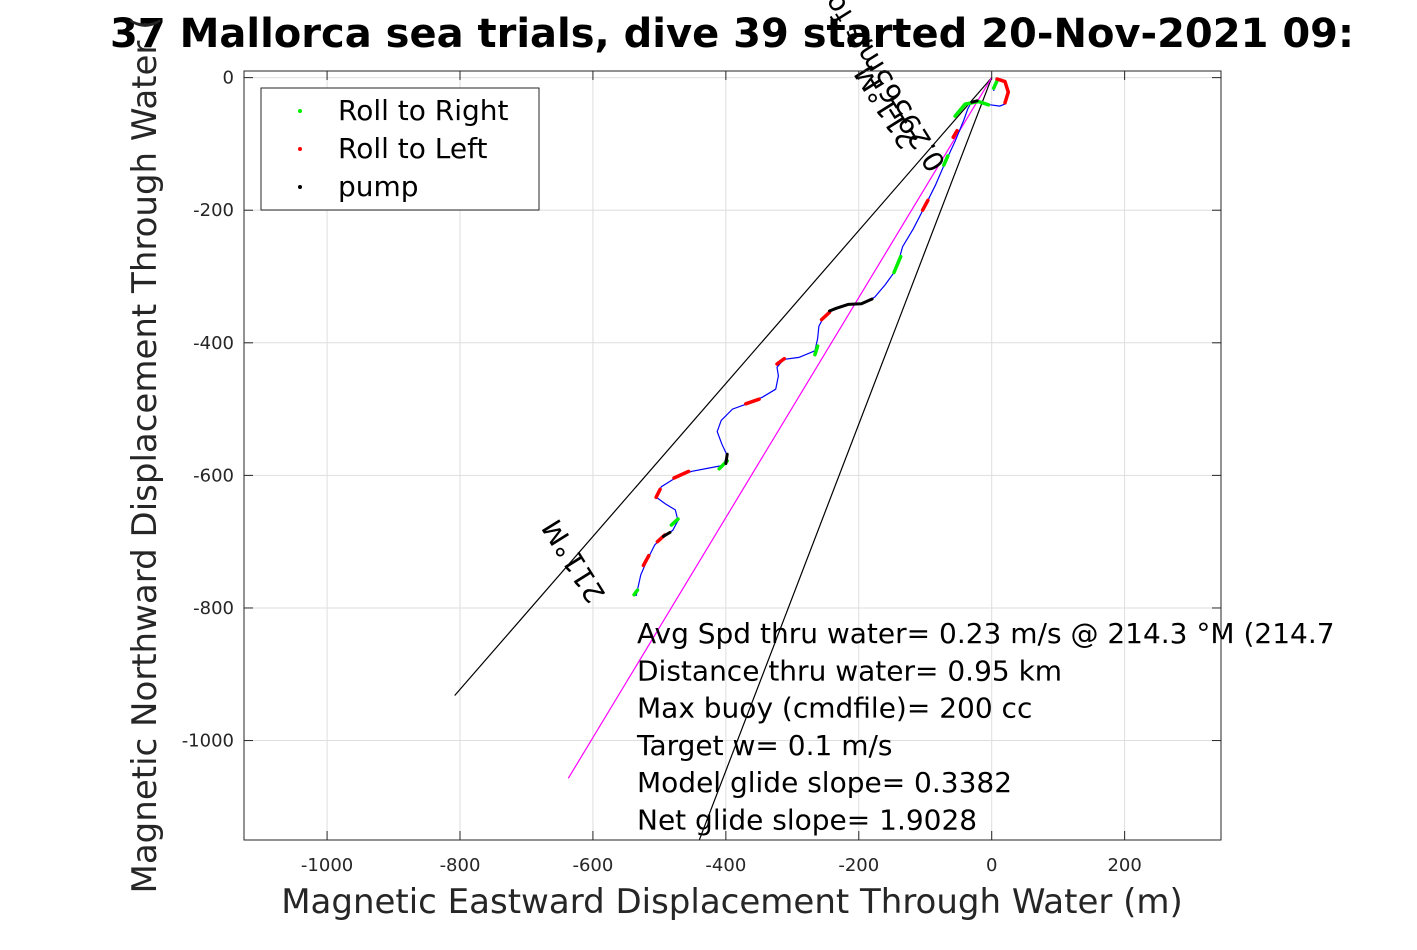  I want to click on x-tick-label: -800, so click(460, 865).